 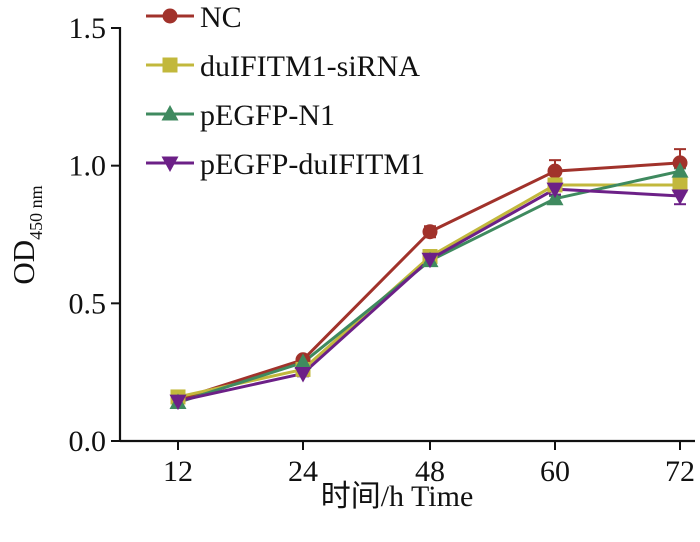 I want to click on legend-label-2: pEGFP-N1, so click(x=267, y=115).